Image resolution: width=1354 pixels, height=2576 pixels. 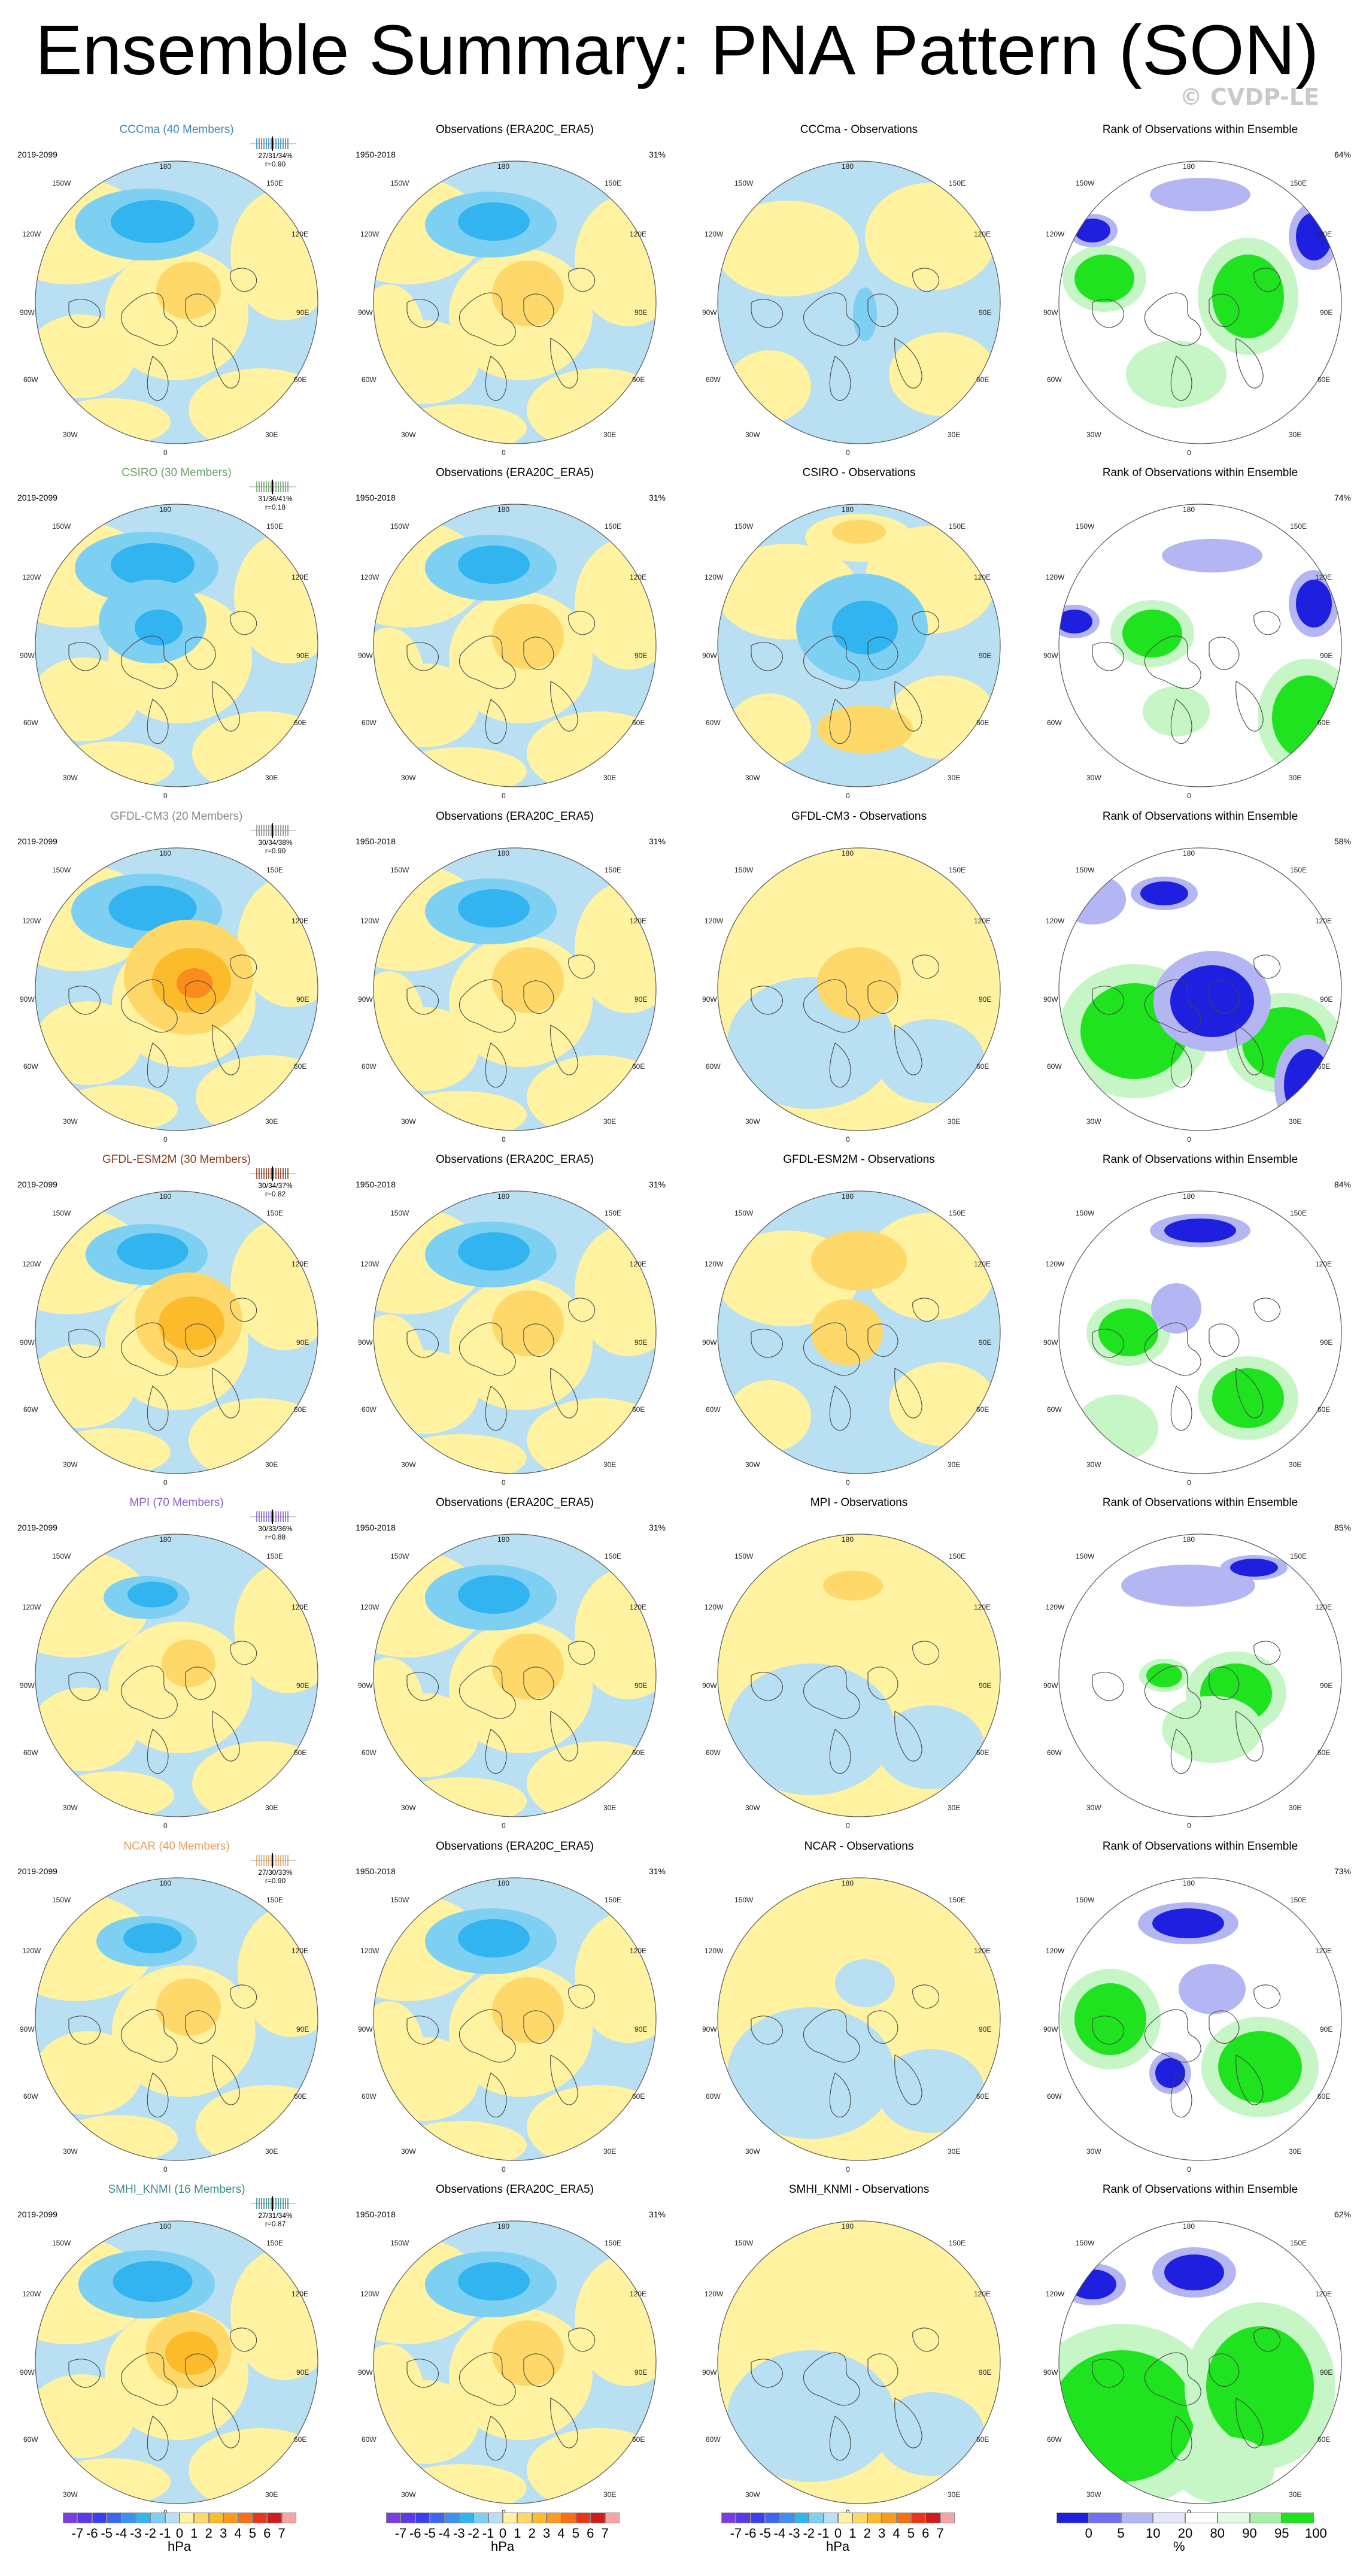 What do you see at coordinates (1342, 2214) in the screenshot?
I see `rank-pct: 62%` at bounding box center [1342, 2214].